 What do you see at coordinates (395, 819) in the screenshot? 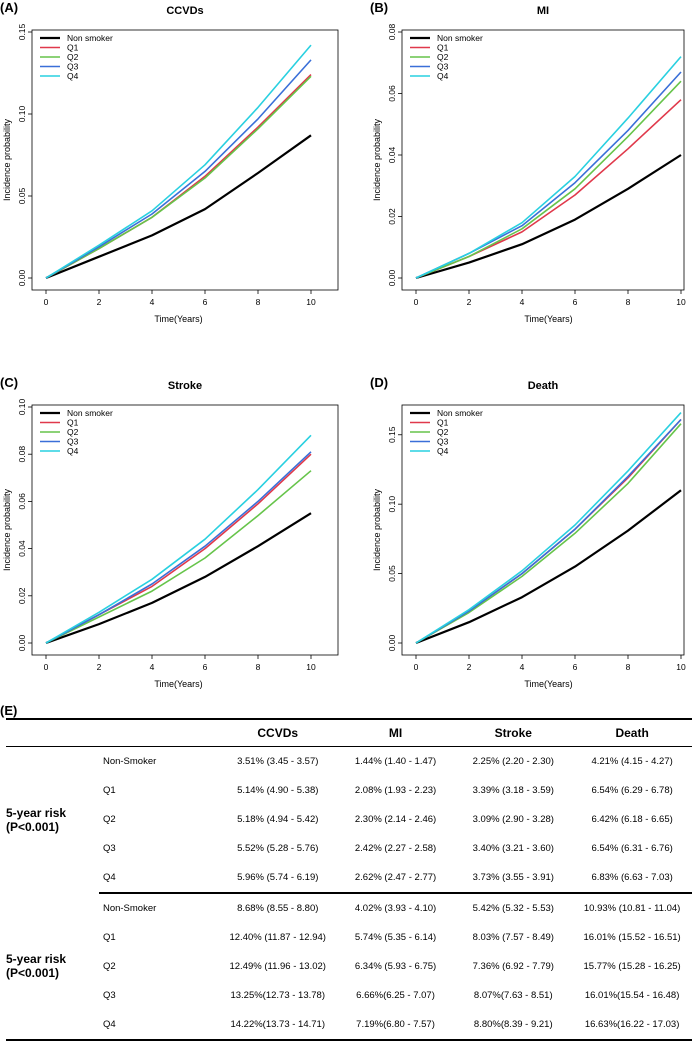
I see `table-cell: 2.30% (2.14 - 2.46)` at bounding box center [395, 819].